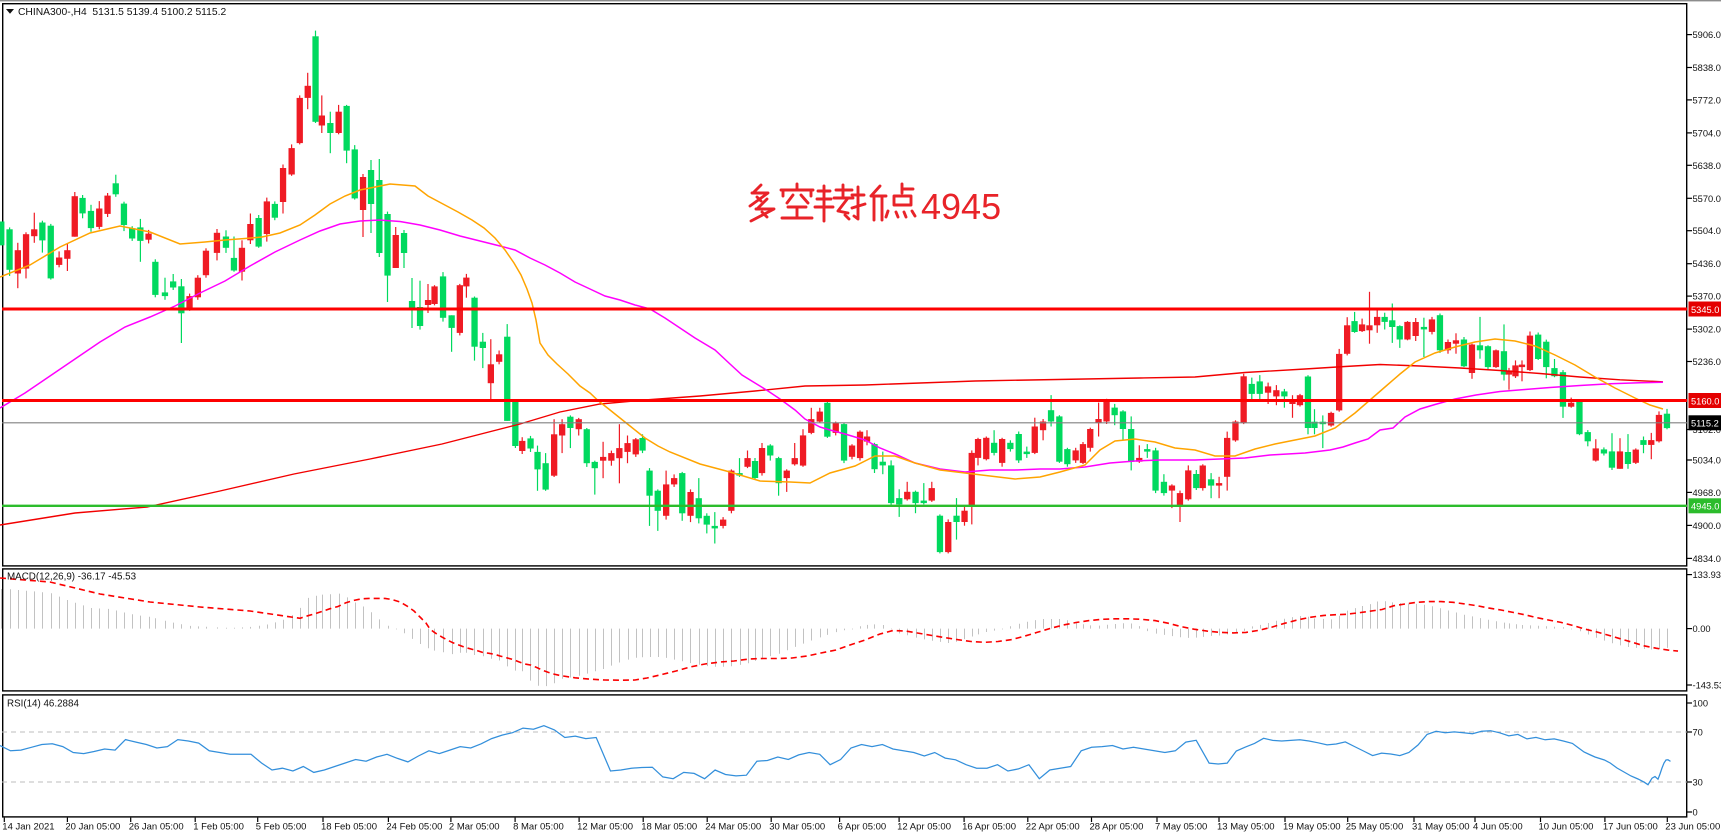  What do you see at coordinates (669, 827) in the screenshot?
I see `svg-text: 18 Mar 05:00` at bounding box center [669, 827].